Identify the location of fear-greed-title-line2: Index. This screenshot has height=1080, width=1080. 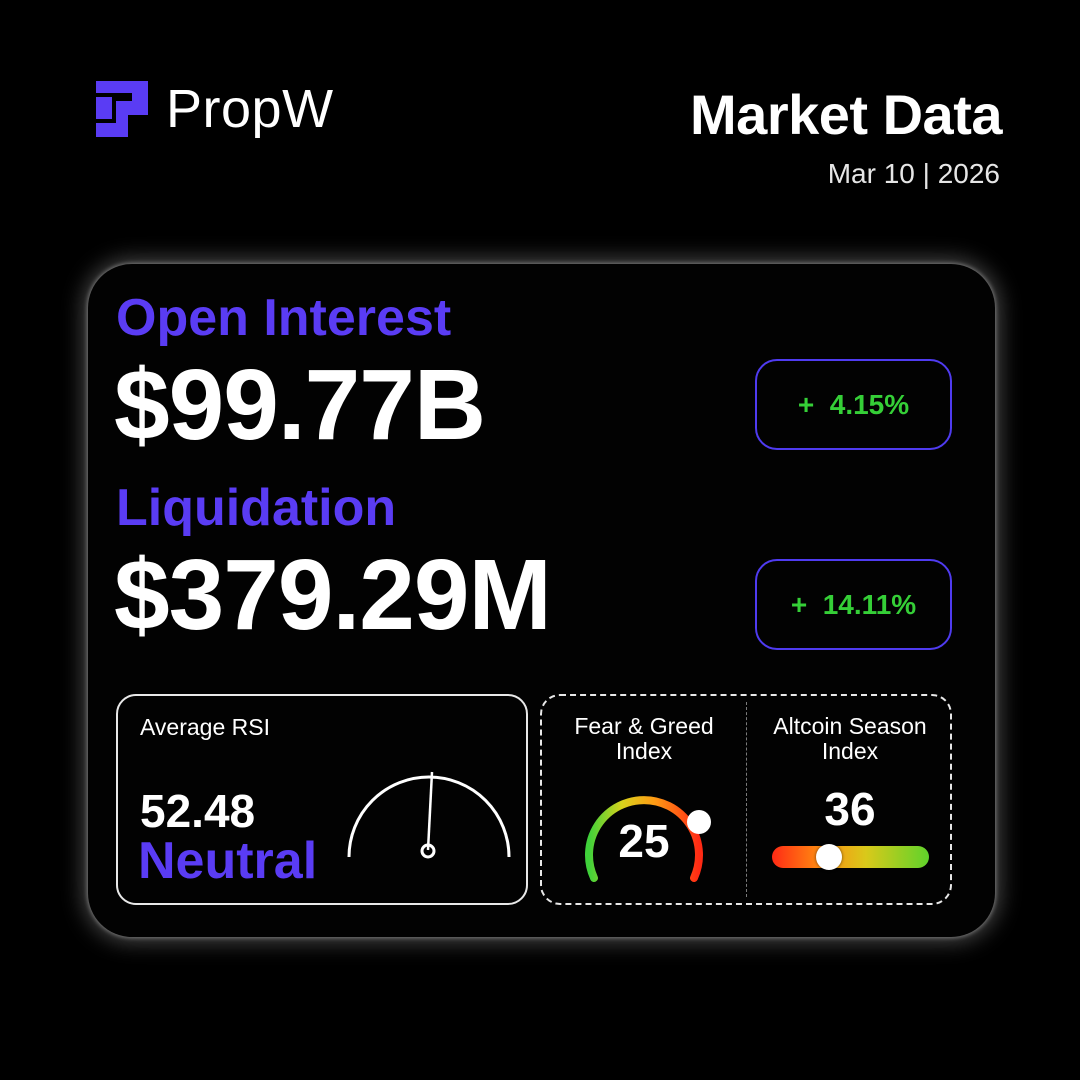
(644, 751).